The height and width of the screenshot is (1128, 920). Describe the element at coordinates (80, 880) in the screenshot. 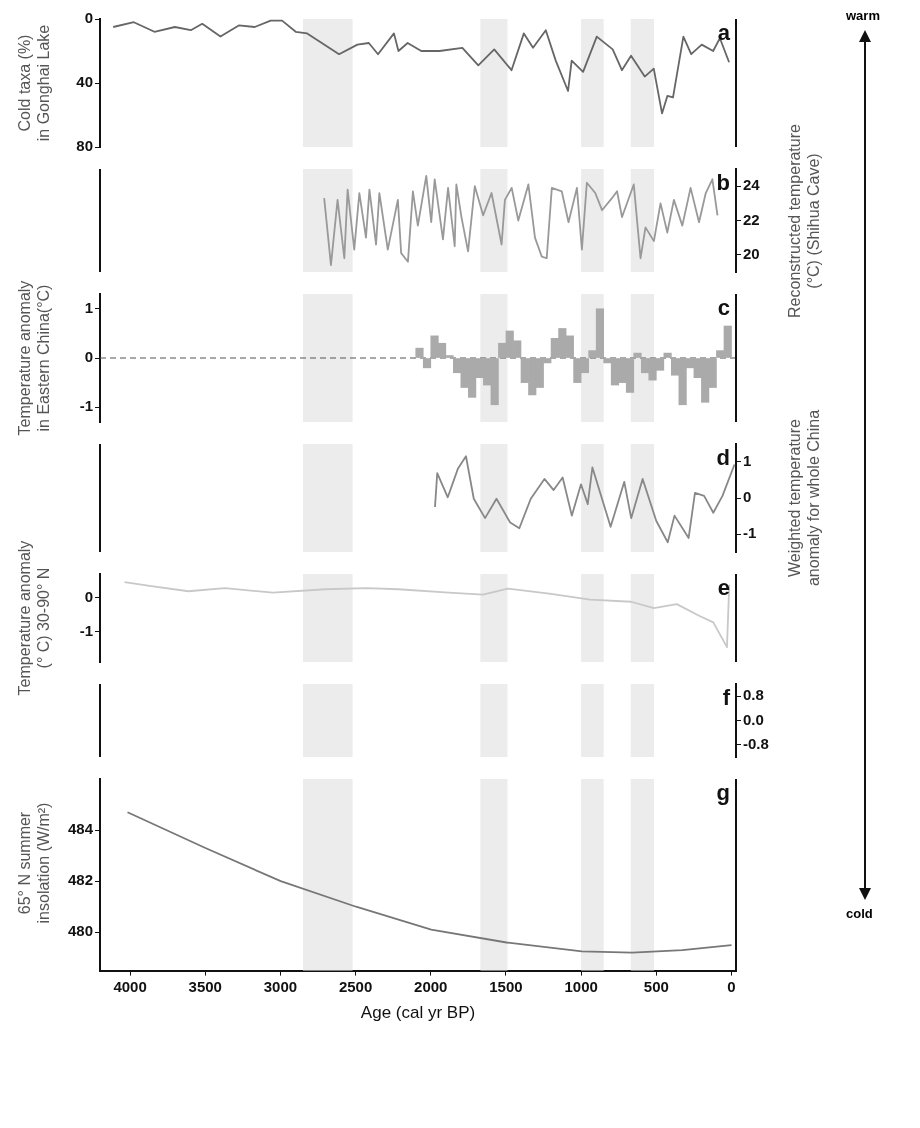

I see `y-tick-label: 482` at that location.